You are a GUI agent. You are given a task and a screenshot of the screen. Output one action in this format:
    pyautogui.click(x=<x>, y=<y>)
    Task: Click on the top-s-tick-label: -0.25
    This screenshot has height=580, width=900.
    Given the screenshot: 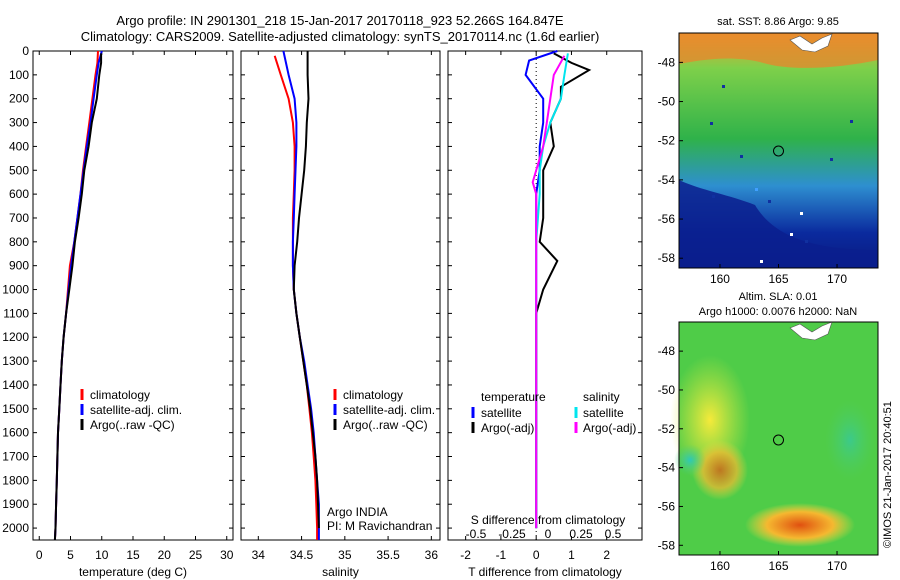 What is the action you would take?
    pyautogui.click(x=512, y=534)
    